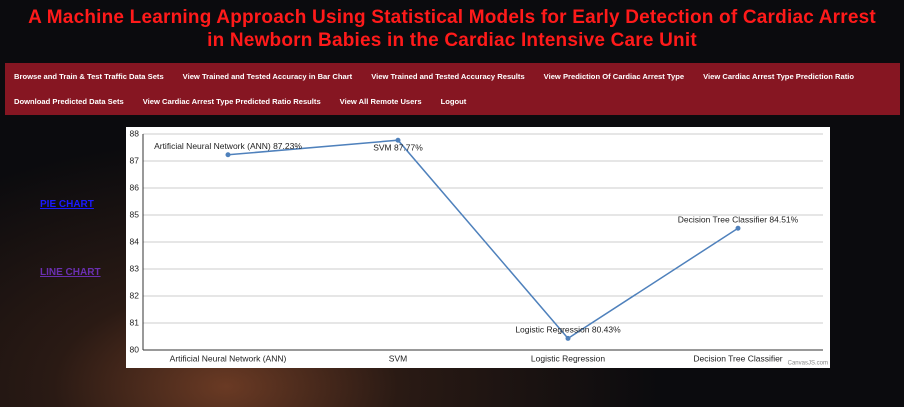 This screenshot has height=407, width=904. Describe the element at coordinates (568, 358) in the screenshot. I see `x-tick-label: Logistic Regression` at that location.